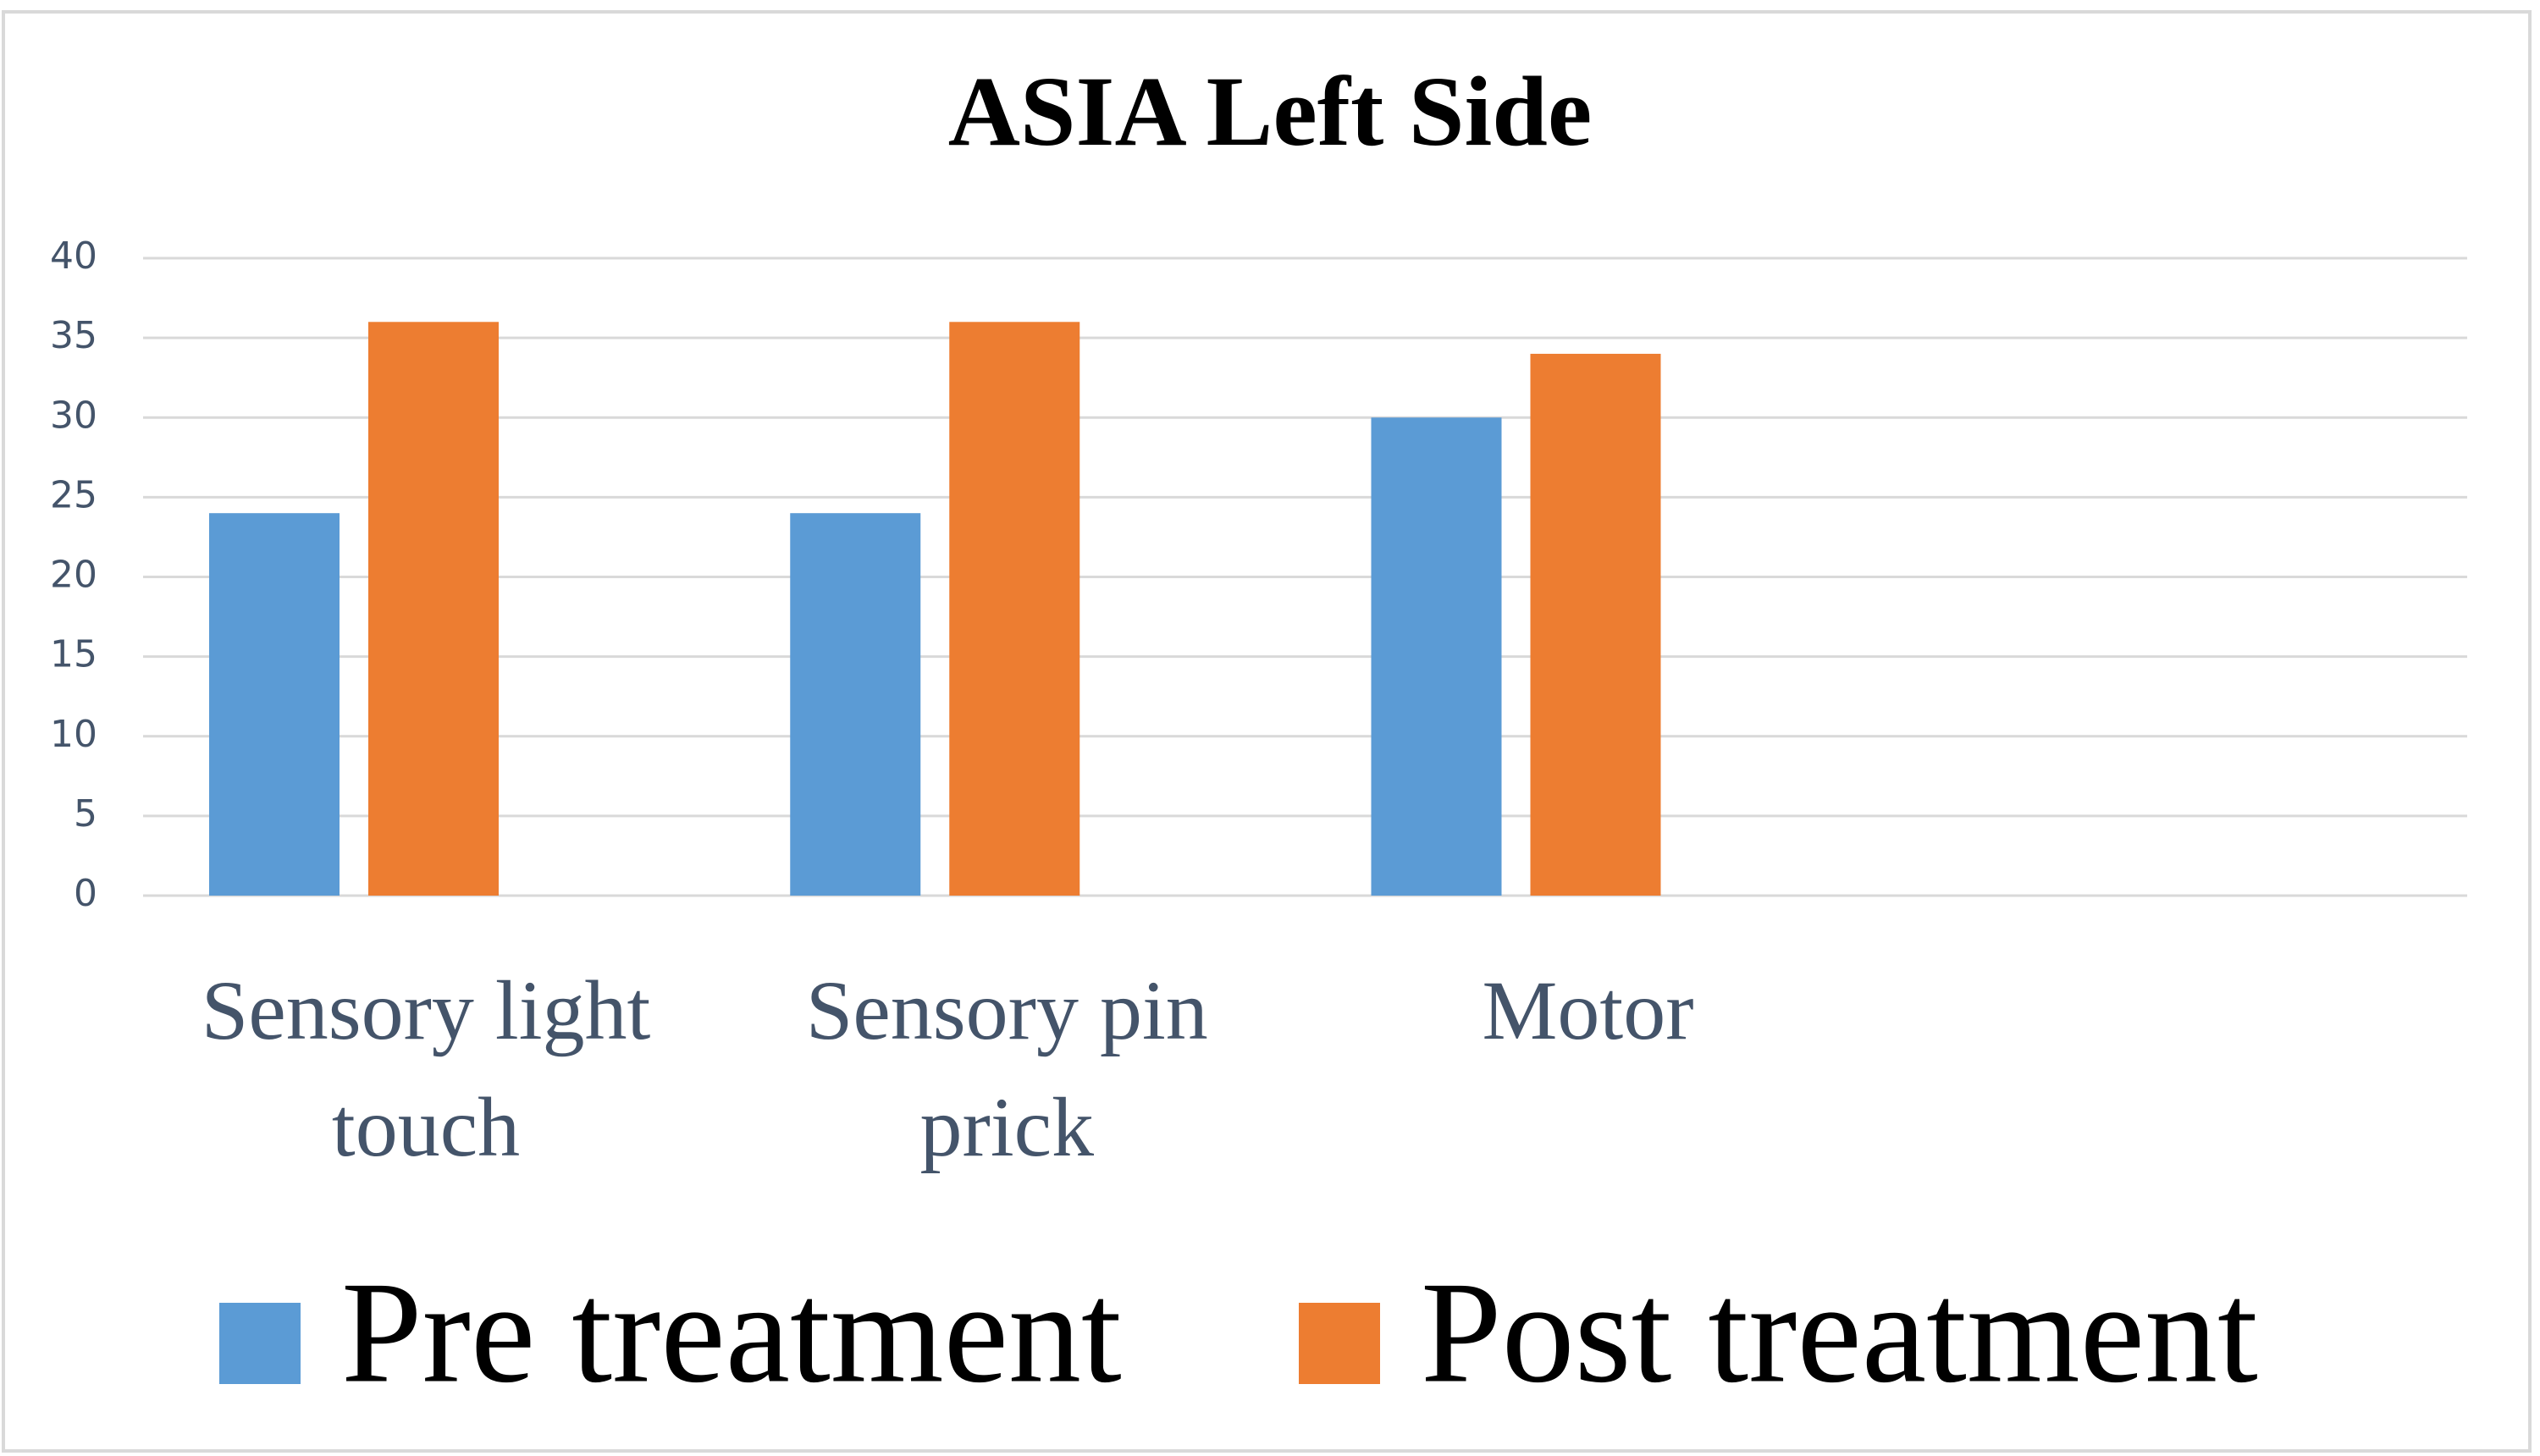  I want to click on x-tick-label: Sensory pin prick, so click(1007, 1068).